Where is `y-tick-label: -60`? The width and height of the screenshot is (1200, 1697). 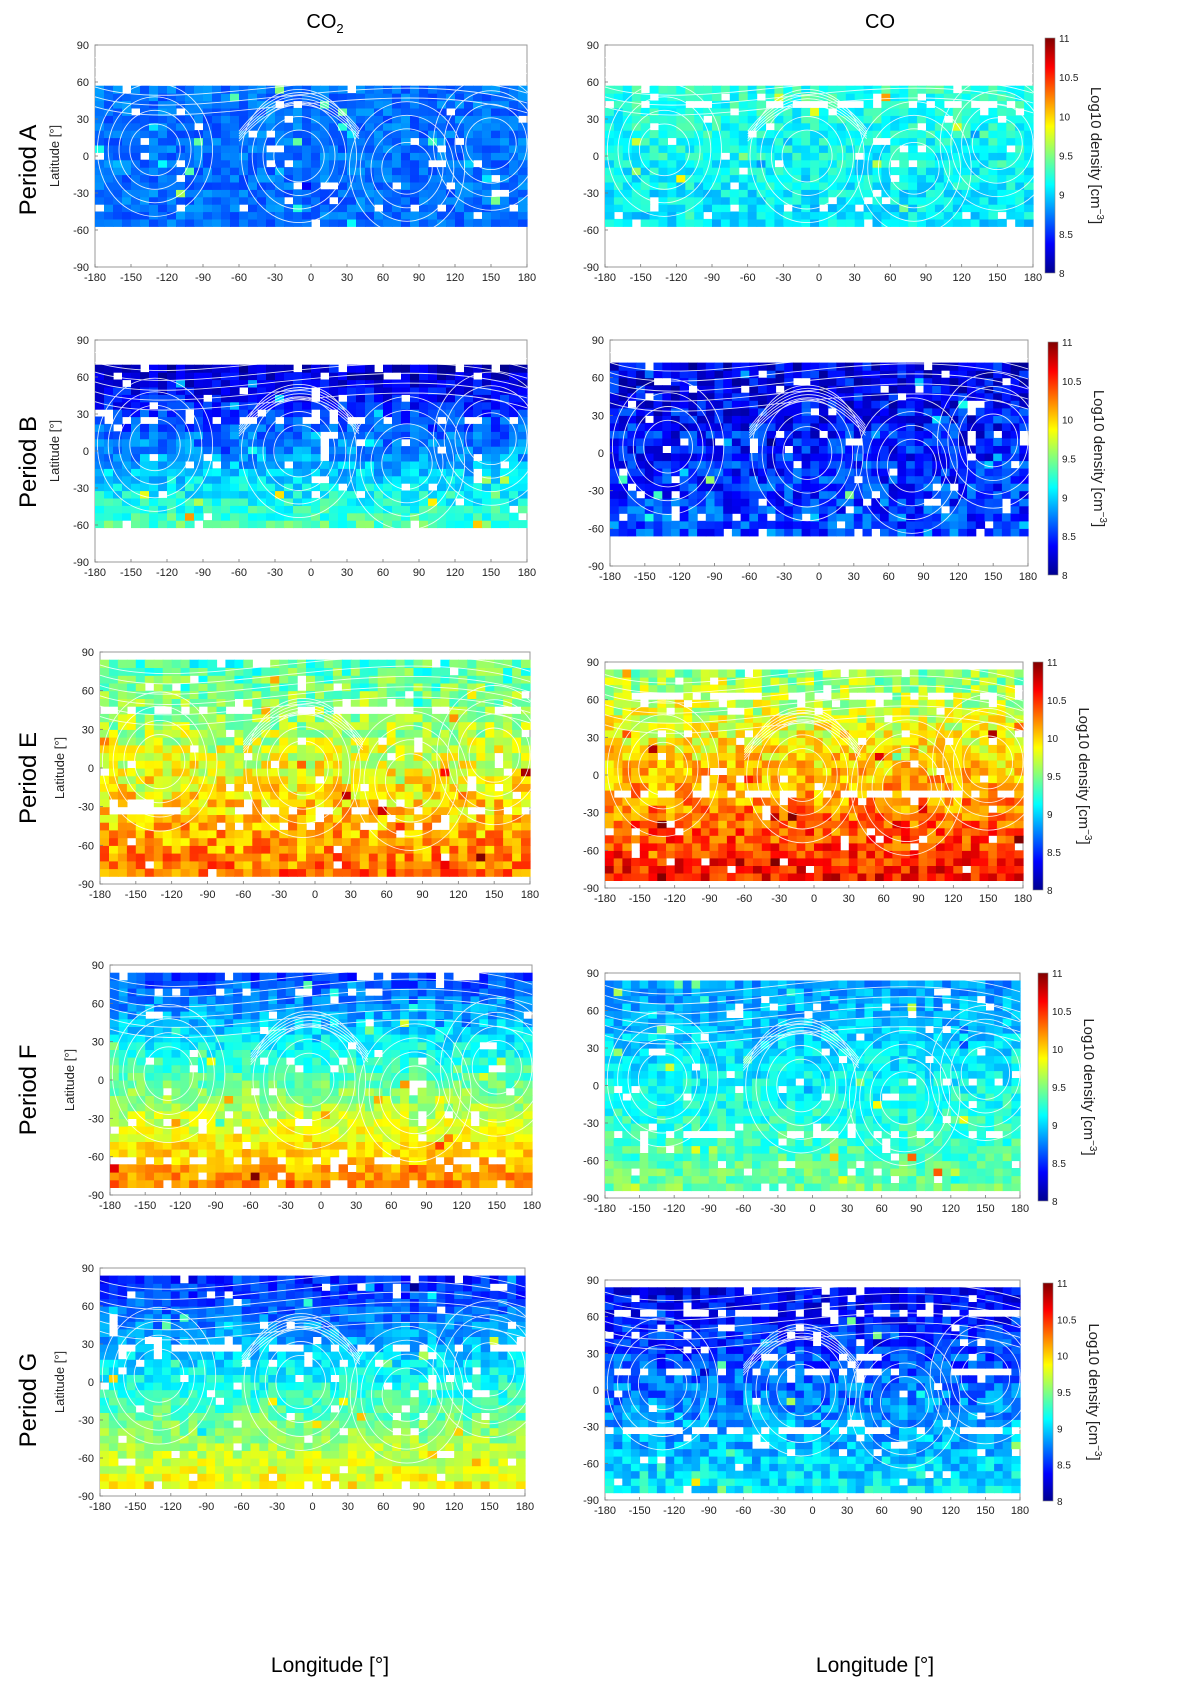 y-tick-label: -60 is located at coordinates (591, 231).